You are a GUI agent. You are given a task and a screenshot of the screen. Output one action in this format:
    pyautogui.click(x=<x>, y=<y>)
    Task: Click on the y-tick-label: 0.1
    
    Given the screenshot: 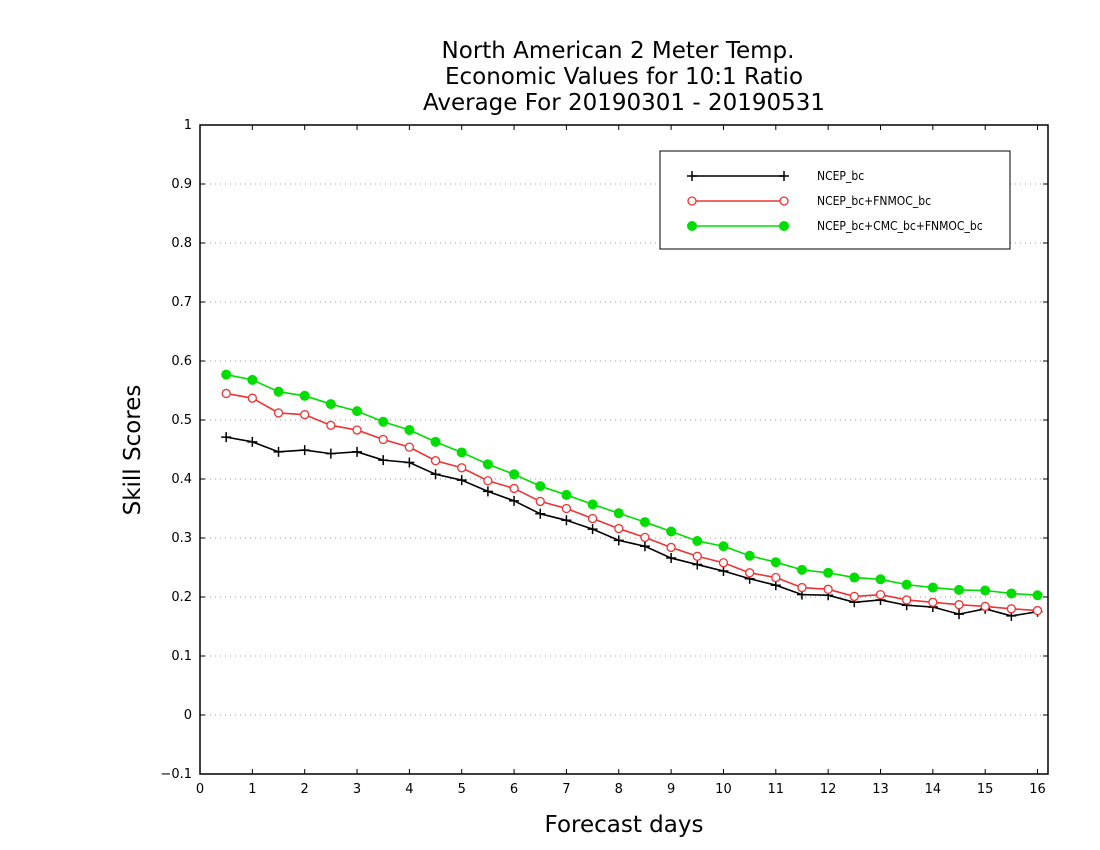 What is the action you would take?
    pyautogui.click(x=181, y=656)
    